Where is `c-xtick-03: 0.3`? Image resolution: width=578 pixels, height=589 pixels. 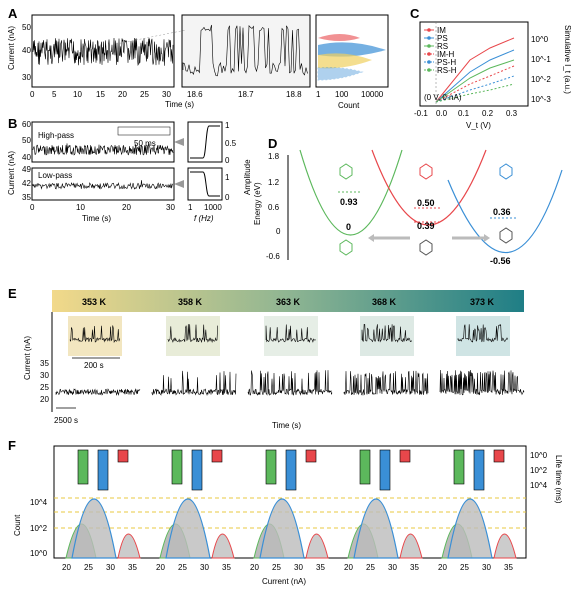 c-xtick-03: 0.3 is located at coordinates (512, 113).